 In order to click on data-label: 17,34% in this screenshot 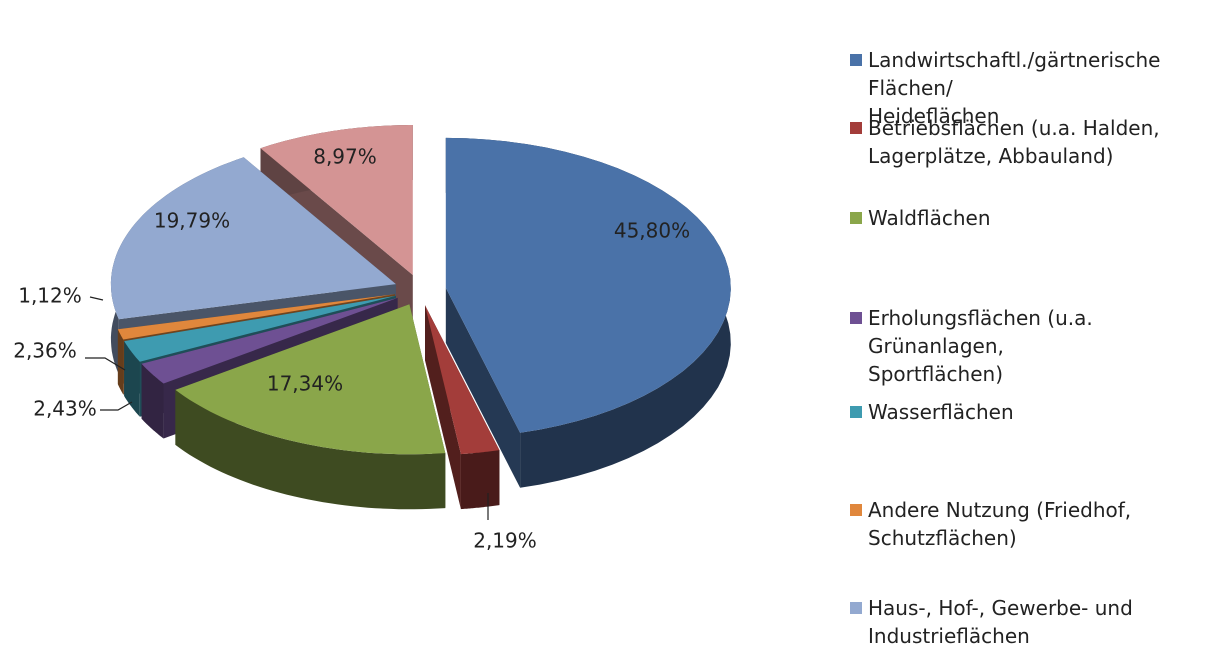, I will do `click(305, 384)`.